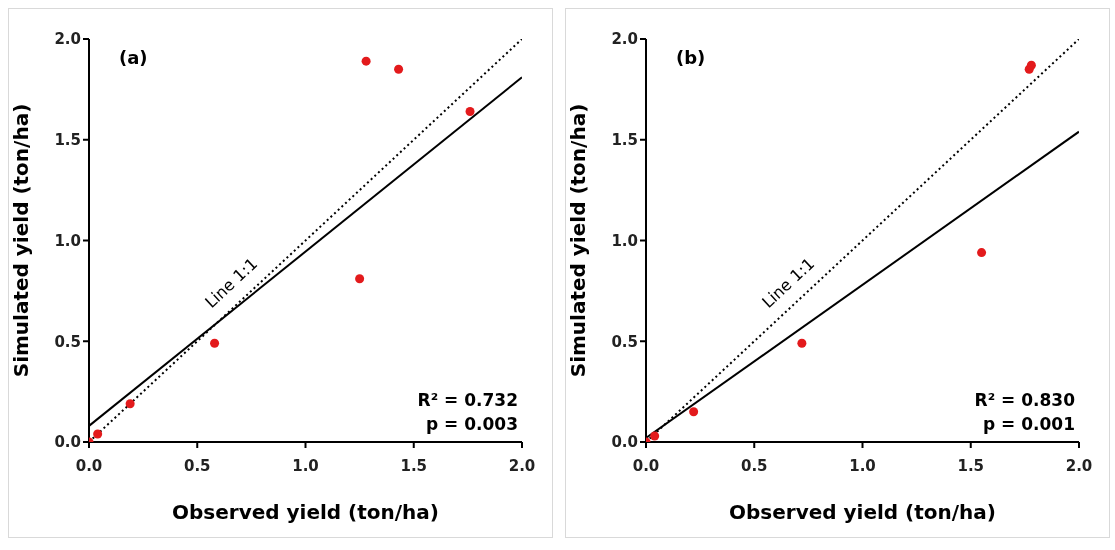 This screenshot has height=550, width=1115. What do you see at coordinates (1028, 424) in the screenshot?
I see `annotation: p = 0.001` at bounding box center [1028, 424].